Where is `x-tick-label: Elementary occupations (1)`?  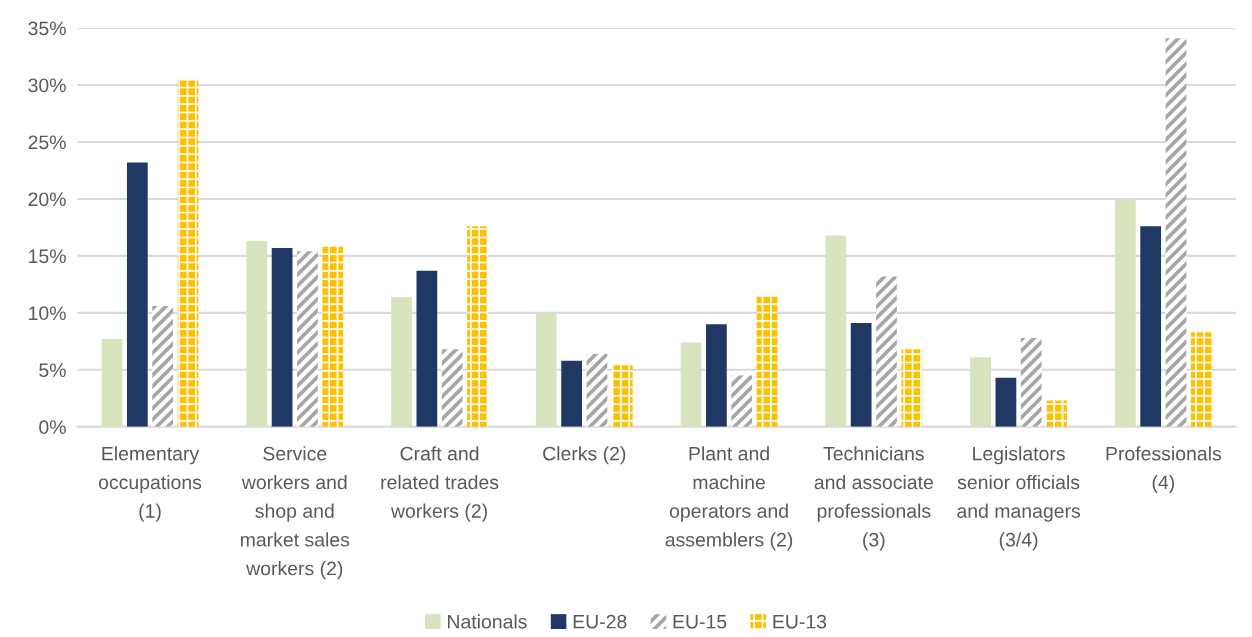 x-tick-label: Elementary occupations (1) is located at coordinates (150, 484).